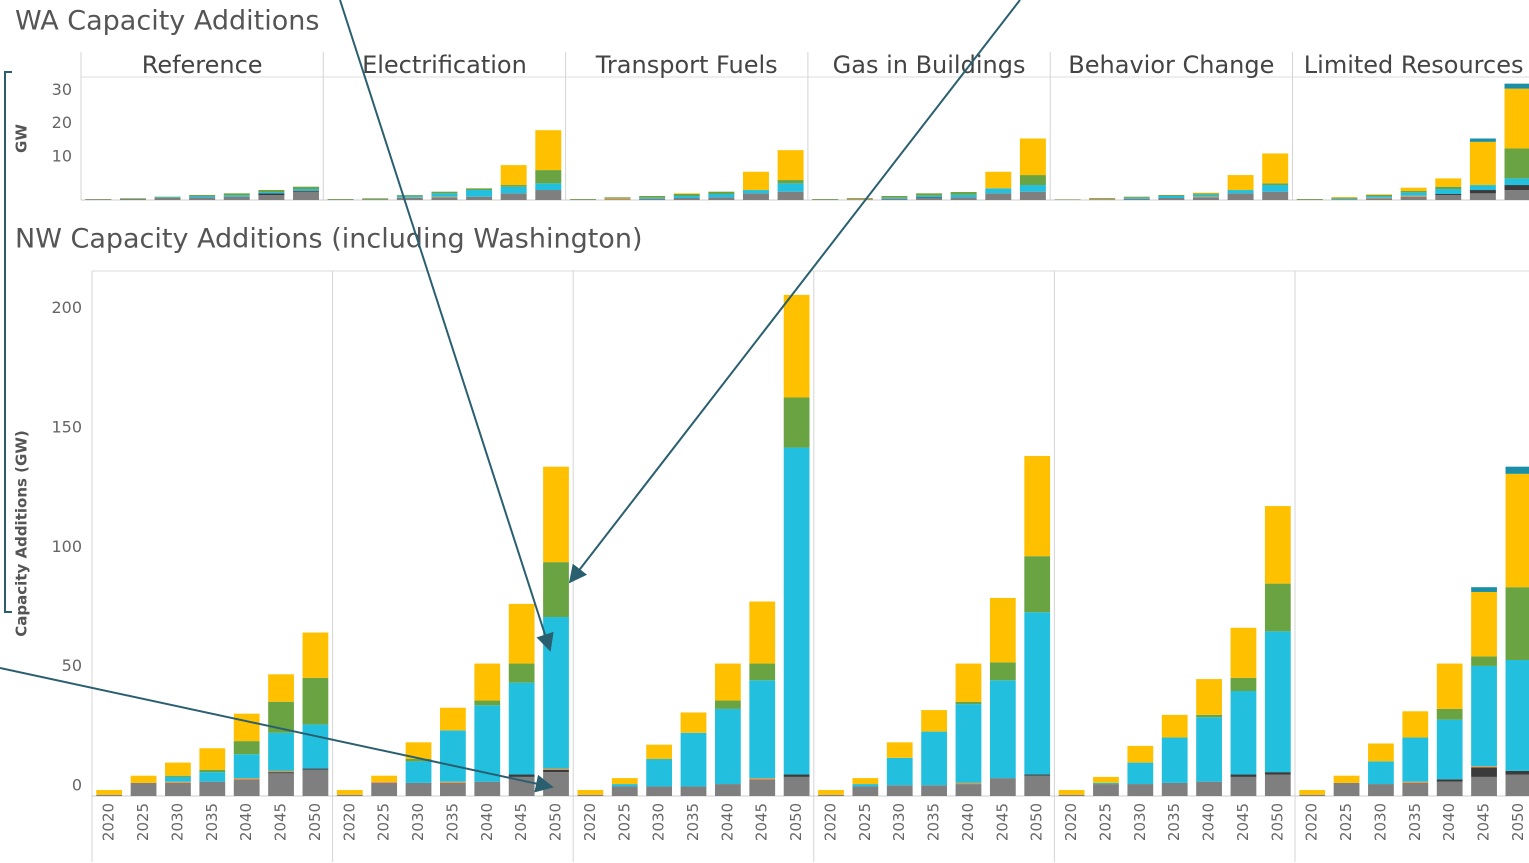  I want to click on y-tick-label: 20, so click(62, 122).